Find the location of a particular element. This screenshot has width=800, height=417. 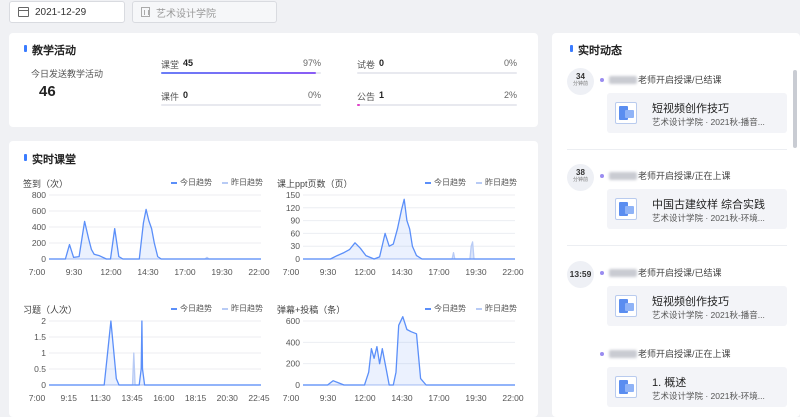

time-value: 13:59 is located at coordinates (580, 274).